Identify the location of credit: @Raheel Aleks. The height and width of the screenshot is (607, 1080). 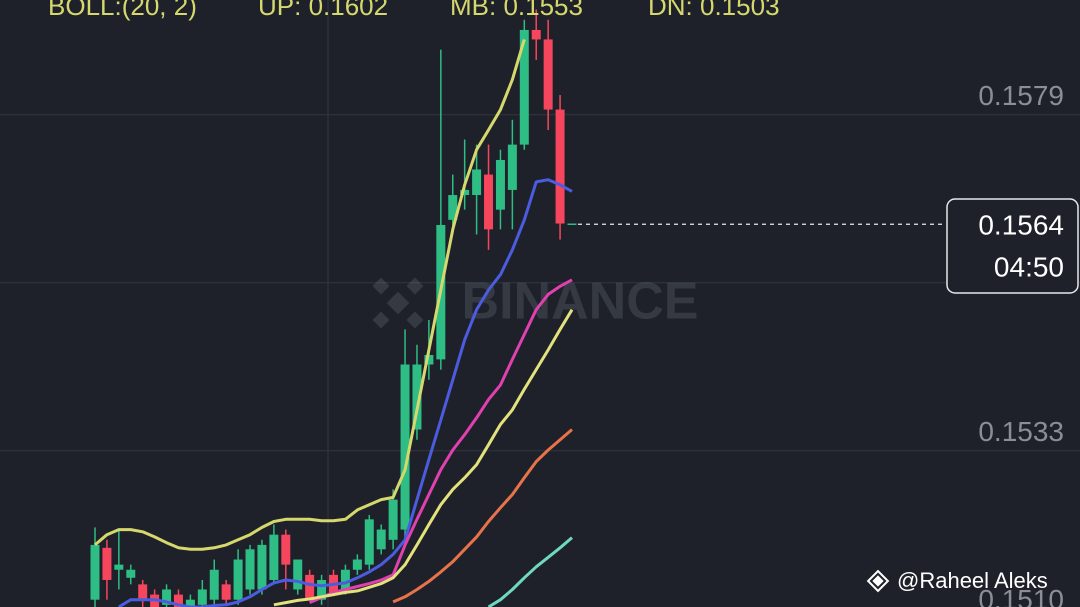
(957, 580).